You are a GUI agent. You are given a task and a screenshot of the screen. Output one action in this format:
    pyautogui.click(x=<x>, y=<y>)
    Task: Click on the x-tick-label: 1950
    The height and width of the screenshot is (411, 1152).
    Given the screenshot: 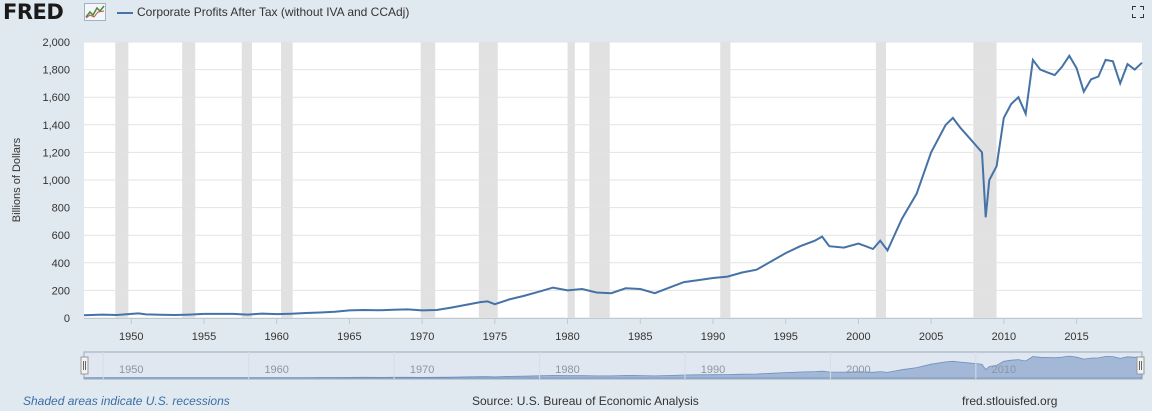 What is the action you would take?
    pyautogui.click(x=131, y=337)
    